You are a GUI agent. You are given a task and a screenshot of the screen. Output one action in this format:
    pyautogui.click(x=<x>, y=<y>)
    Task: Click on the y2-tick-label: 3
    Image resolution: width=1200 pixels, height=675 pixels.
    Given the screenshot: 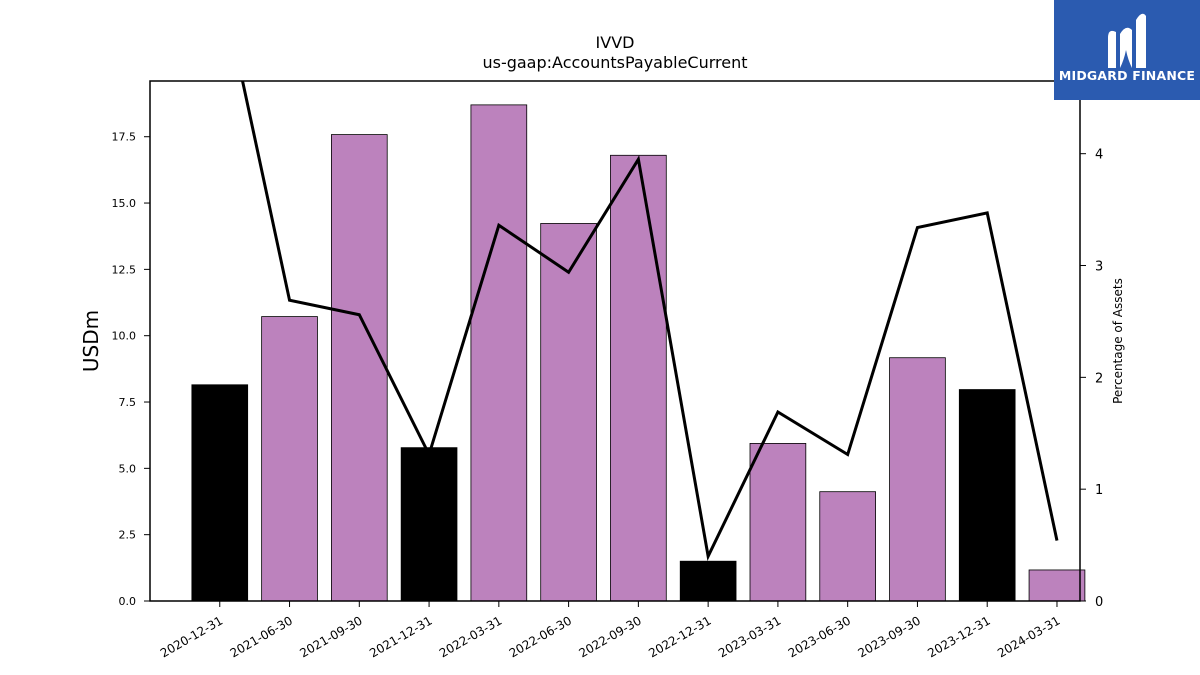 What is the action you would take?
    pyautogui.click(x=1099, y=267)
    